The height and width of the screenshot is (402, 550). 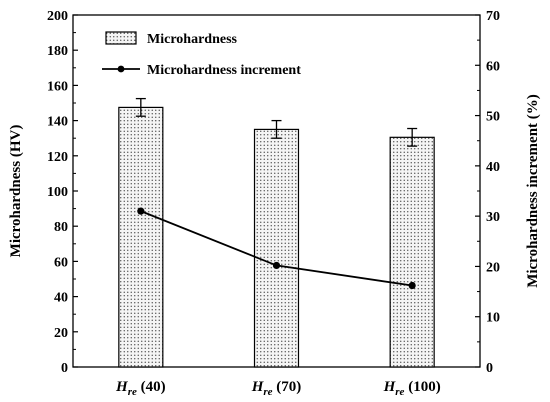 I want to click on y-axis-title-left: Microhardness (HV), so click(x=16, y=191).